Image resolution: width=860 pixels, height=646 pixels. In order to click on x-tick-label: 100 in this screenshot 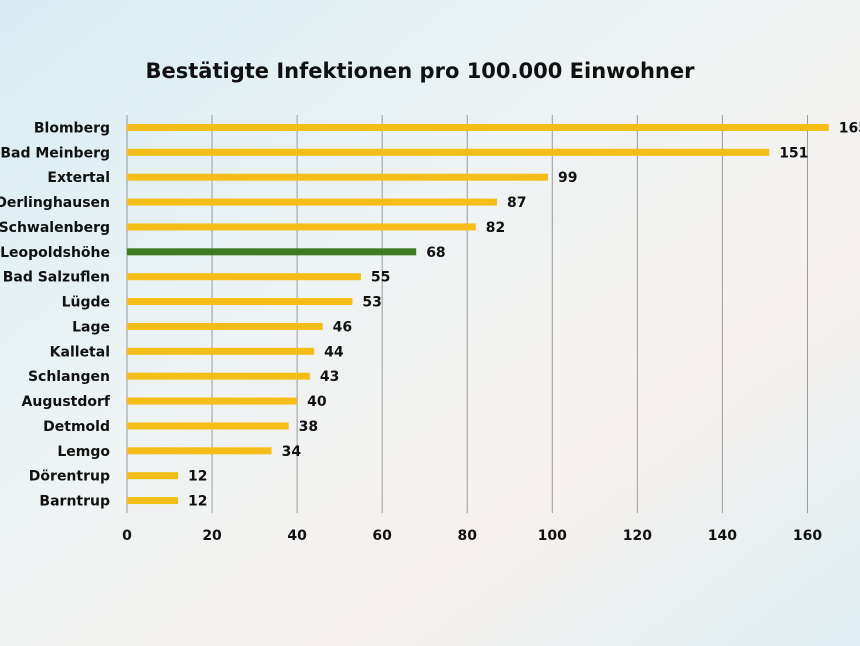, I will do `click(552, 536)`.